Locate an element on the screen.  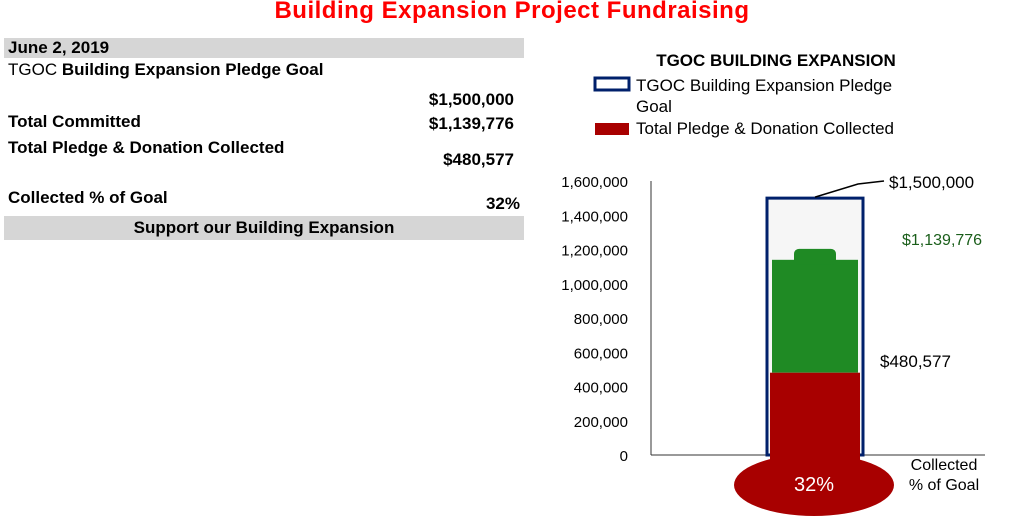
y-tick-label: 600,000 is located at coordinates (601, 353).